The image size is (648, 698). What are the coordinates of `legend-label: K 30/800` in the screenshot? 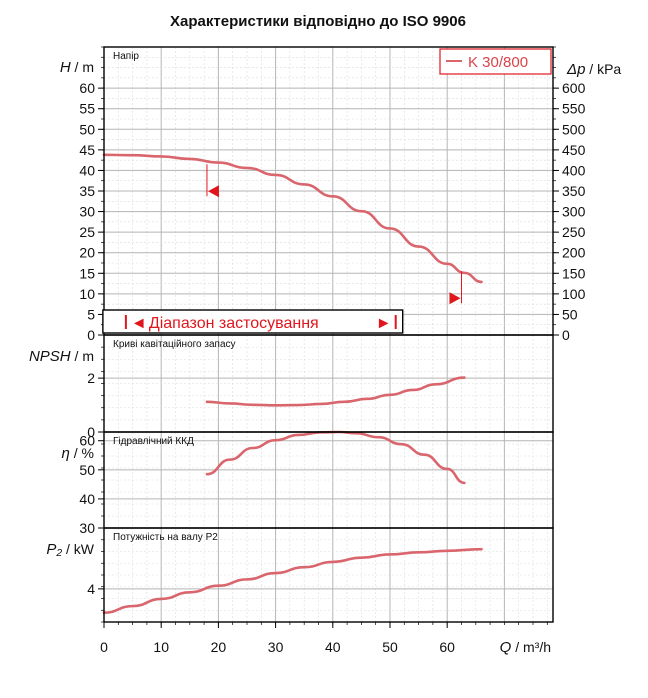 It's located at (498, 62).